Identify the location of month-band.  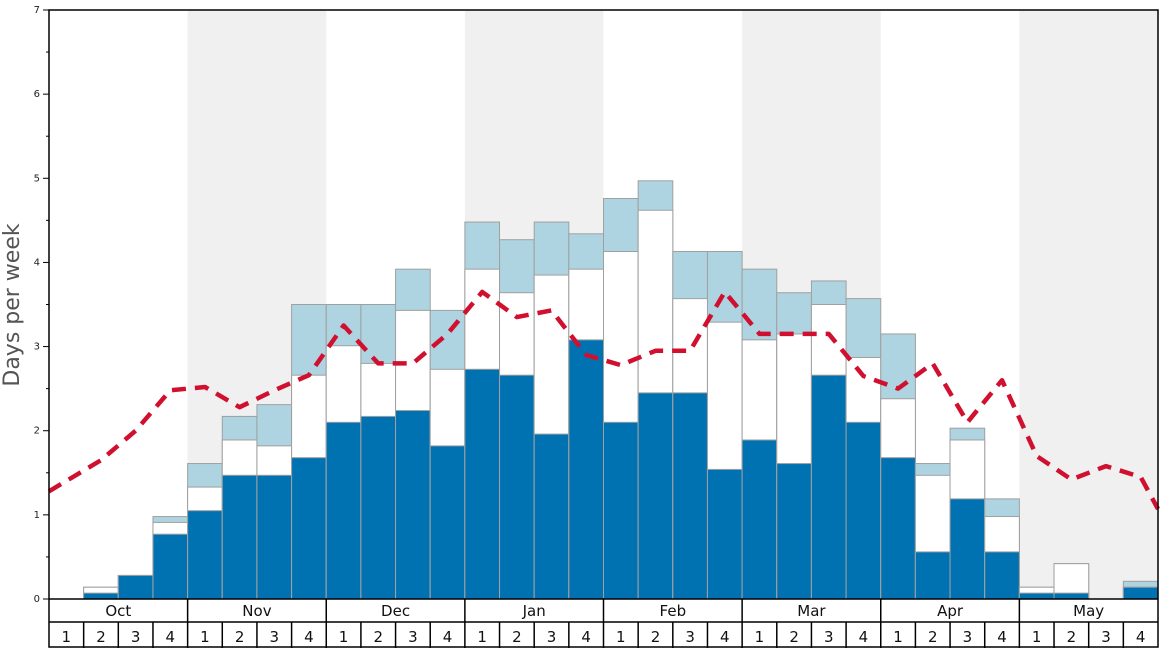
(1088, 304).